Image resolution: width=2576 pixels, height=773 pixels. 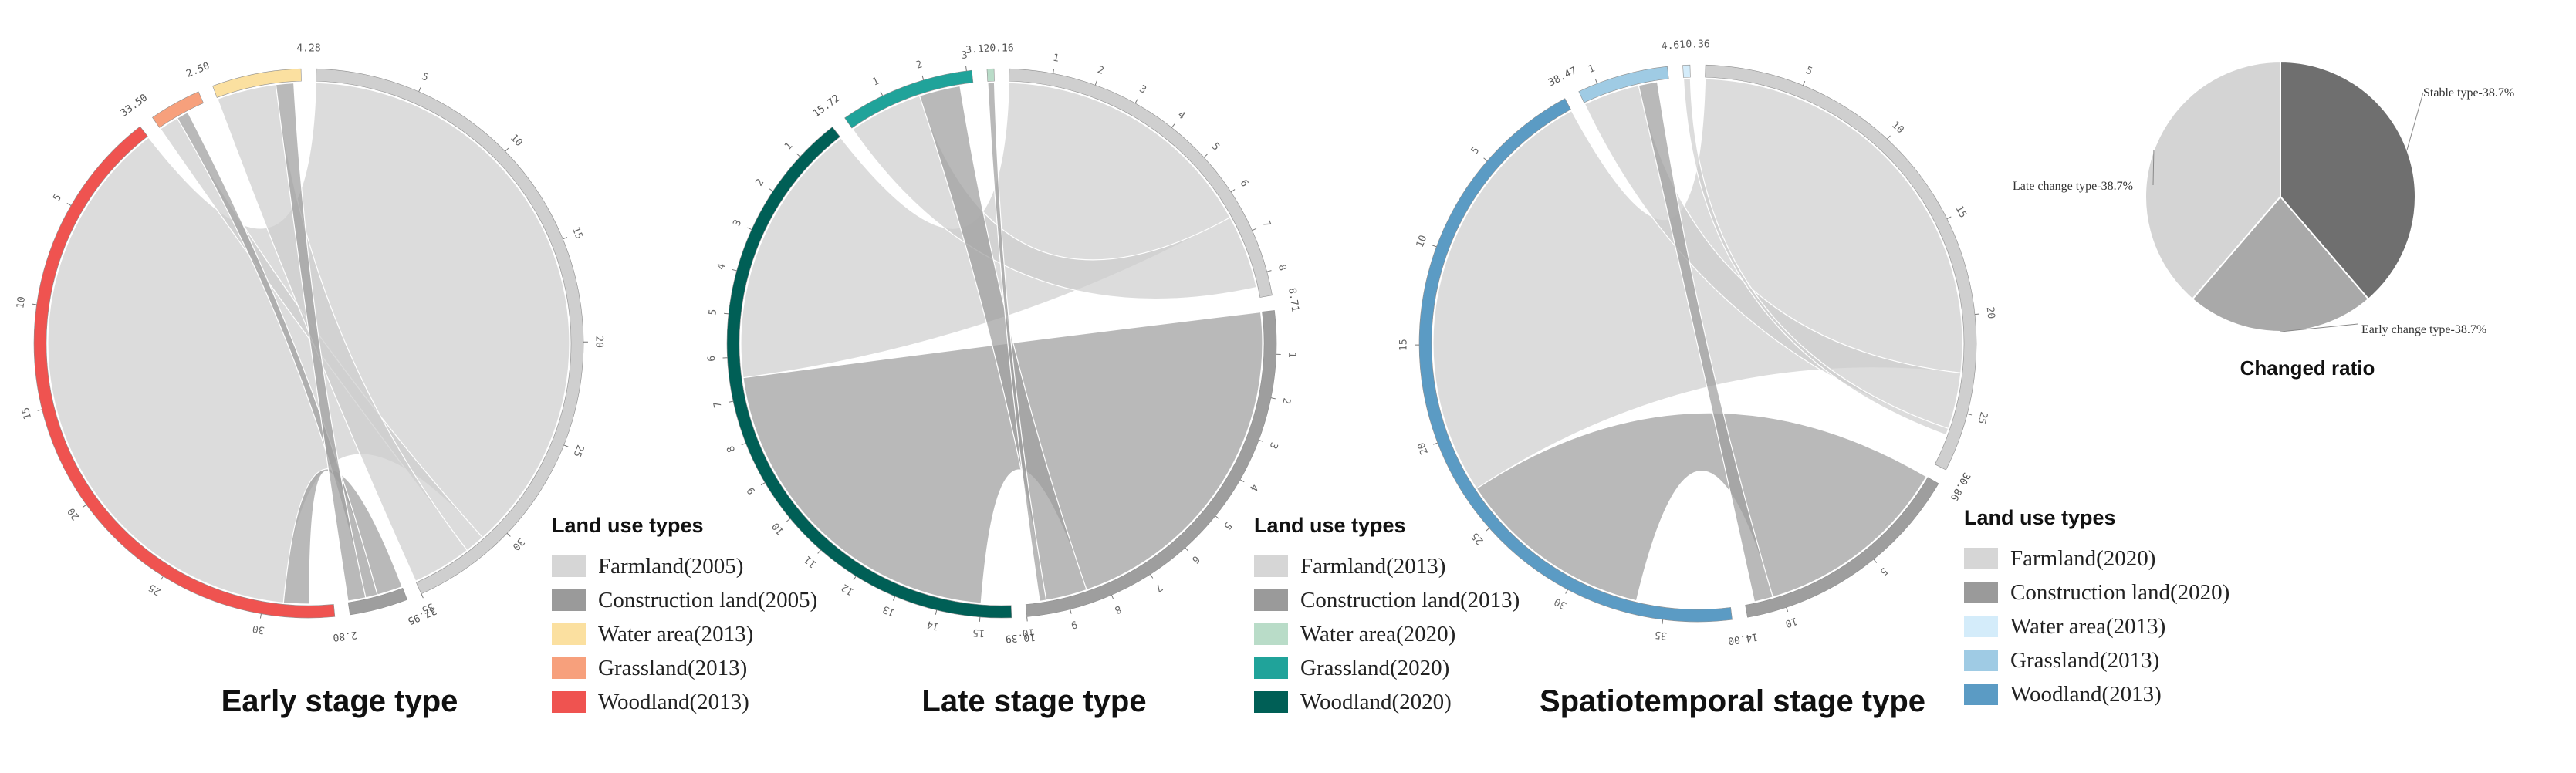 I want to click on ribbon-farmland-2020-to-water-area-2013, so click(x=1815, y=257).